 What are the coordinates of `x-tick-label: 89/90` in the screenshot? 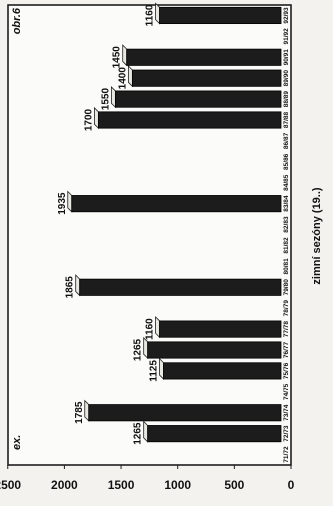 It's located at (286, 78).